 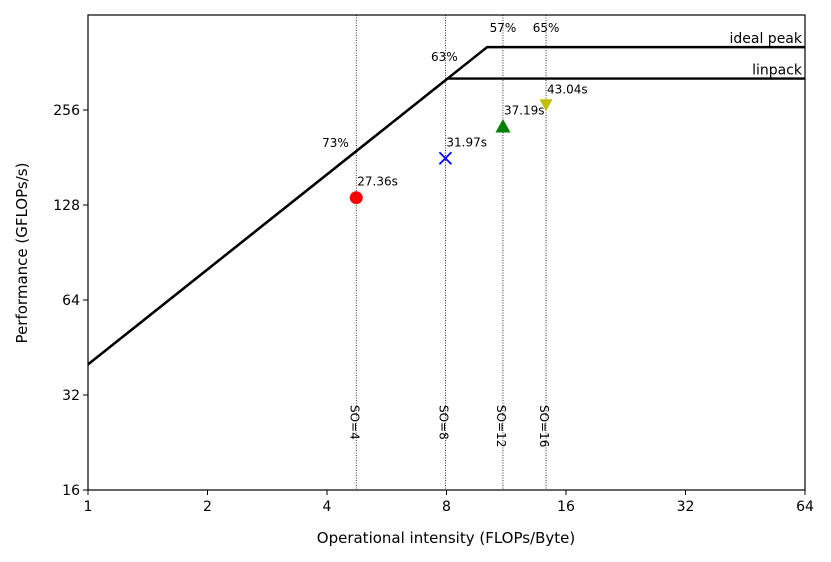 I want to click on percent-annotation-1: 73%, so click(x=335, y=143).